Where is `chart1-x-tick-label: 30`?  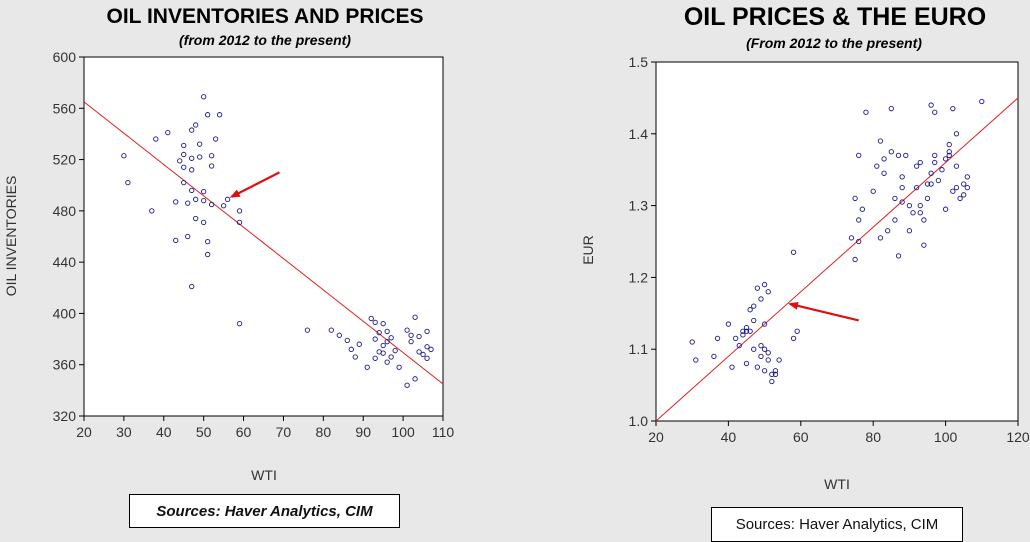
chart1-x-tick-label: 30 is located at coordinates (124, 432).